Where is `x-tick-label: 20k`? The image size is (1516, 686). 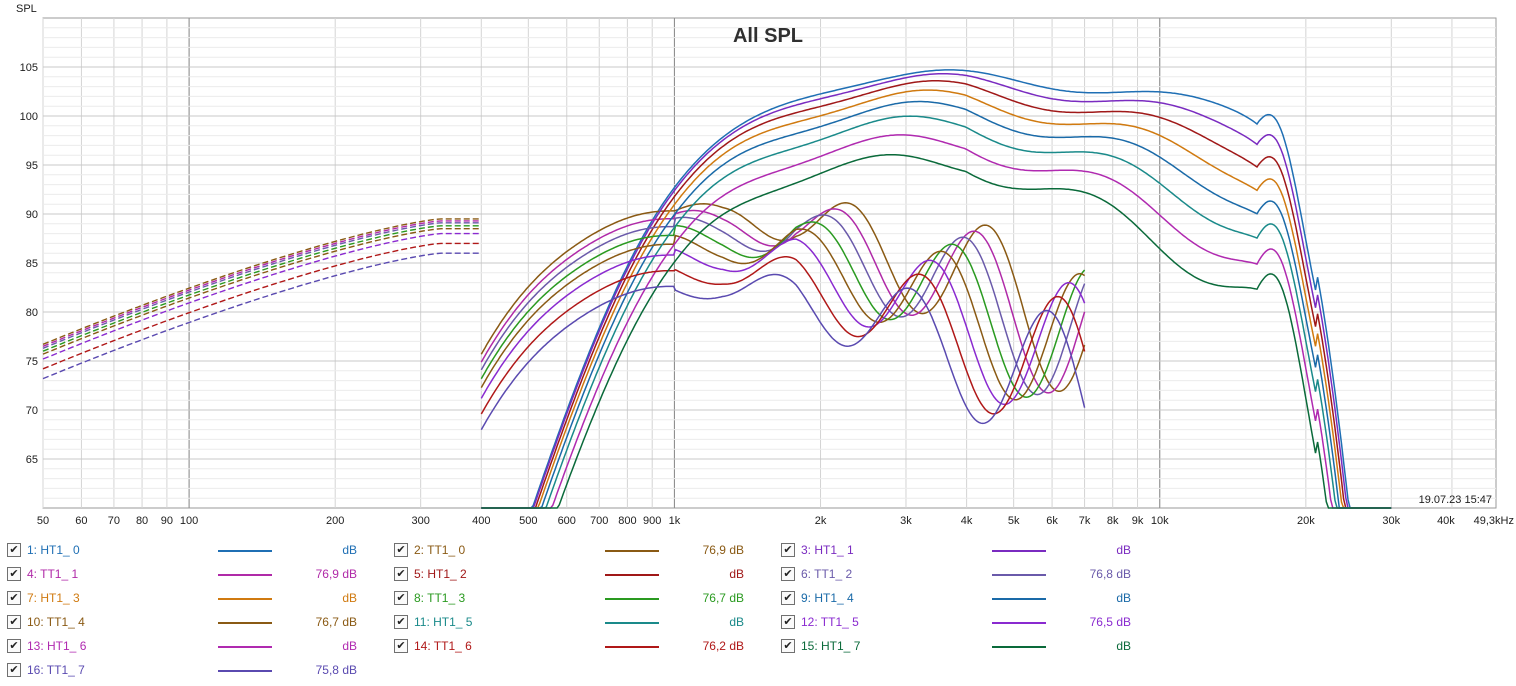 x-tick-label: 20k is located at coordinates (1306, 521).